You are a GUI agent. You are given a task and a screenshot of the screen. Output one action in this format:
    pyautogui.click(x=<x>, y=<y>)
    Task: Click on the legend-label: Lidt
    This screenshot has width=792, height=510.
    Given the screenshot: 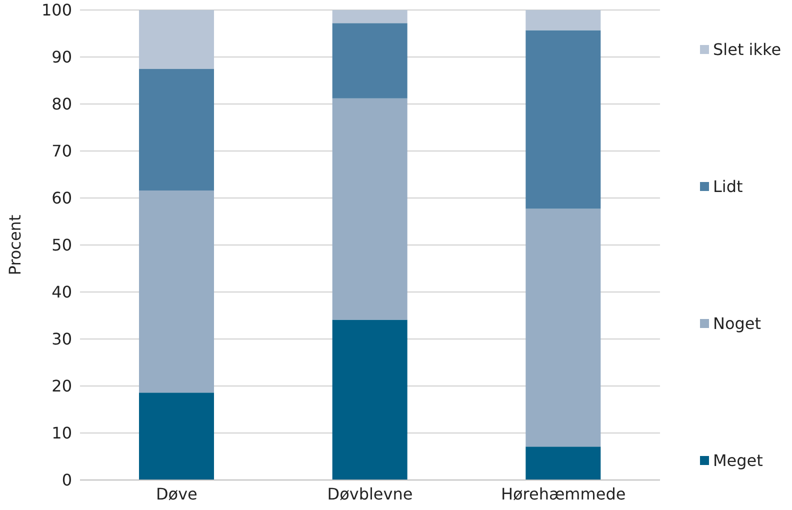 What is the action you would take?
    pyautogui.click(x=728, y=186)
    